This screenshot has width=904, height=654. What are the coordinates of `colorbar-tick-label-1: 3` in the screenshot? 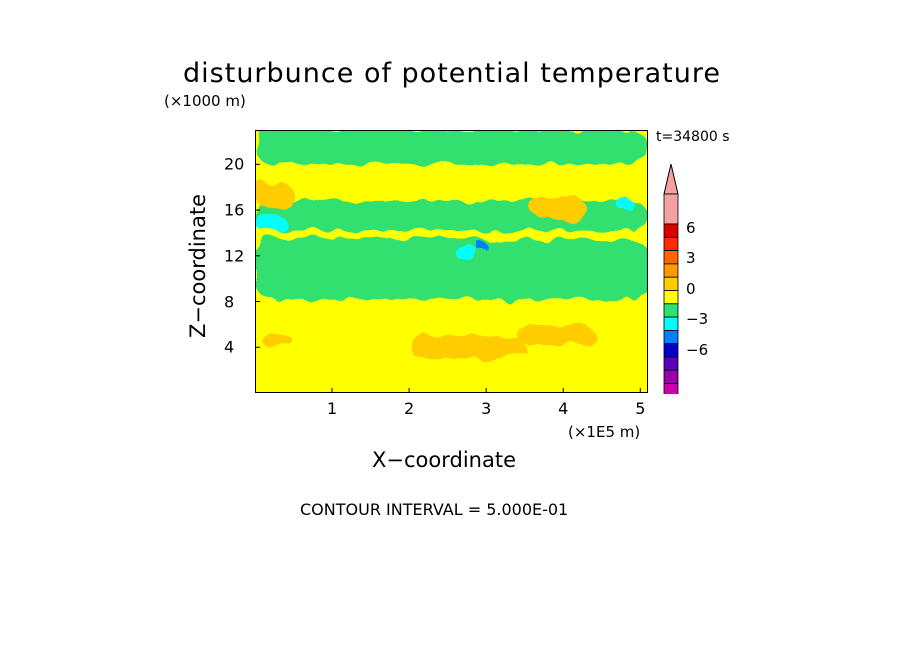 It's located at (691, 258).